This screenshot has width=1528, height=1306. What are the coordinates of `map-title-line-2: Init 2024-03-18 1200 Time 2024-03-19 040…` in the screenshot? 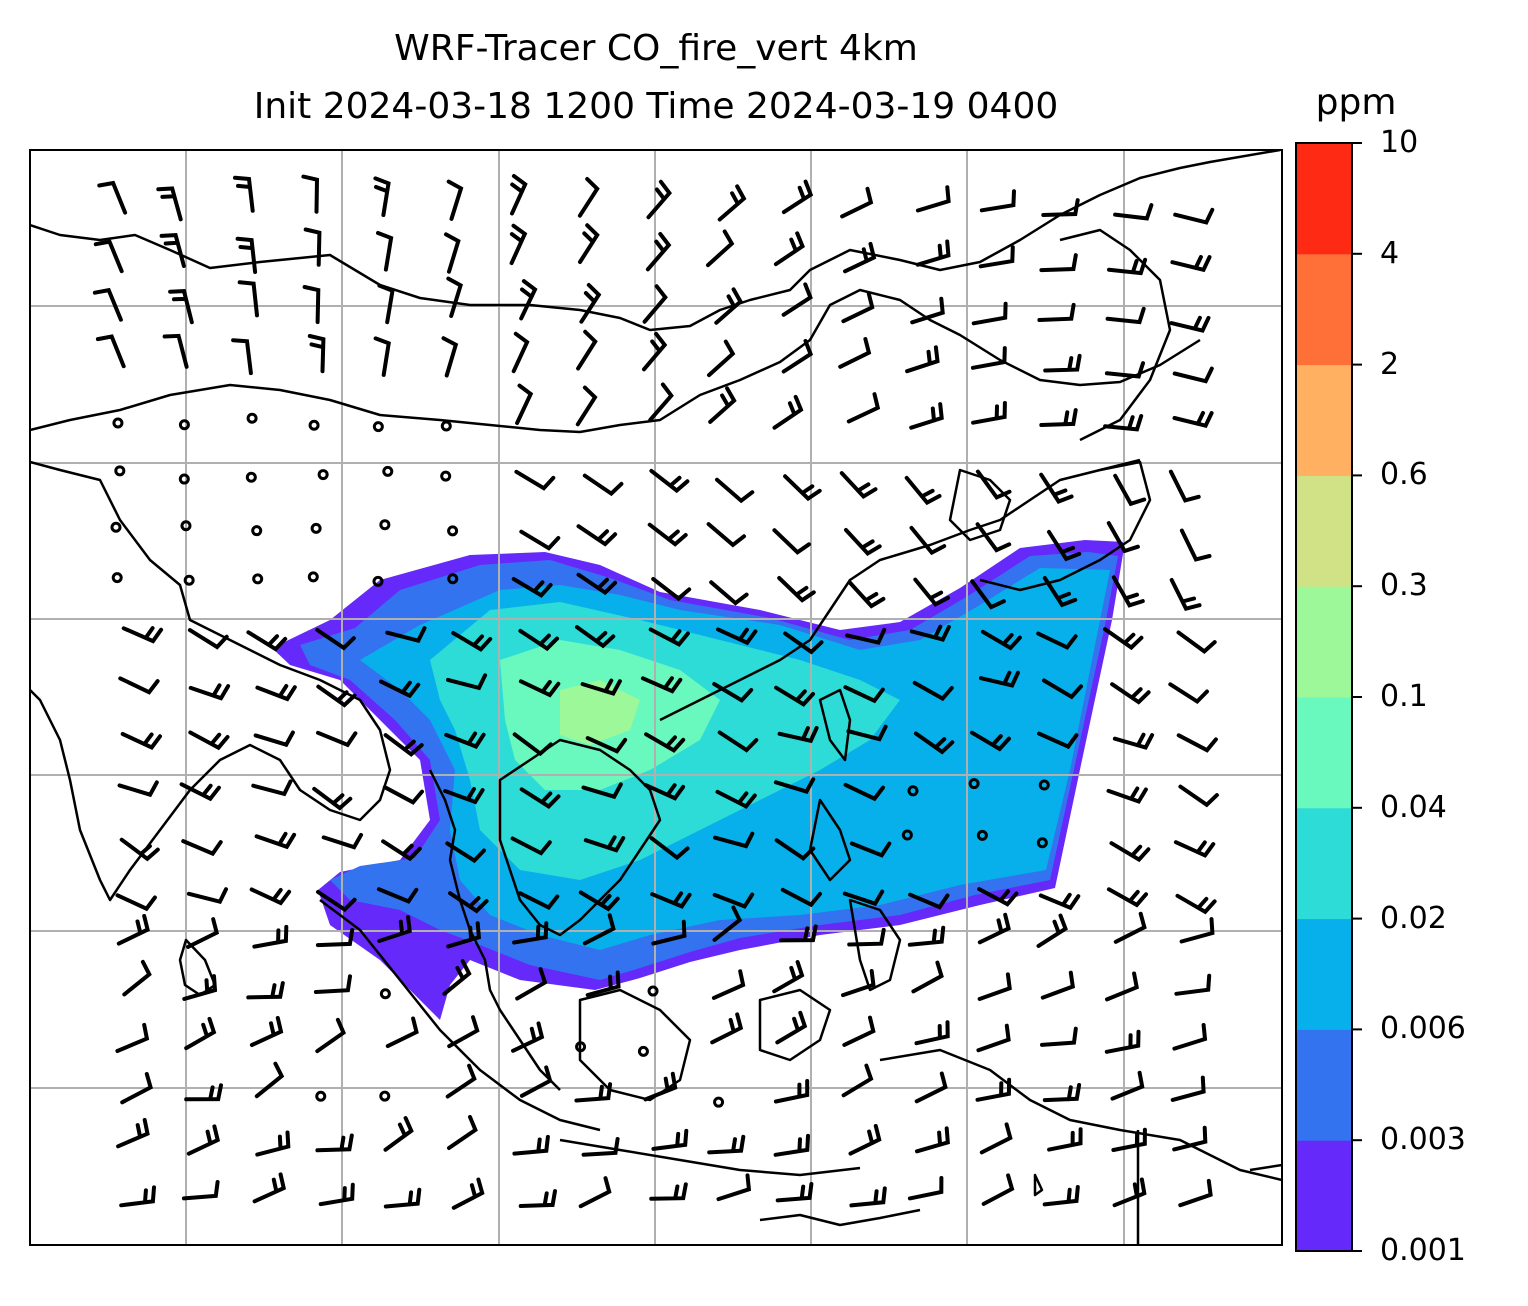 It's located at (656, 106).